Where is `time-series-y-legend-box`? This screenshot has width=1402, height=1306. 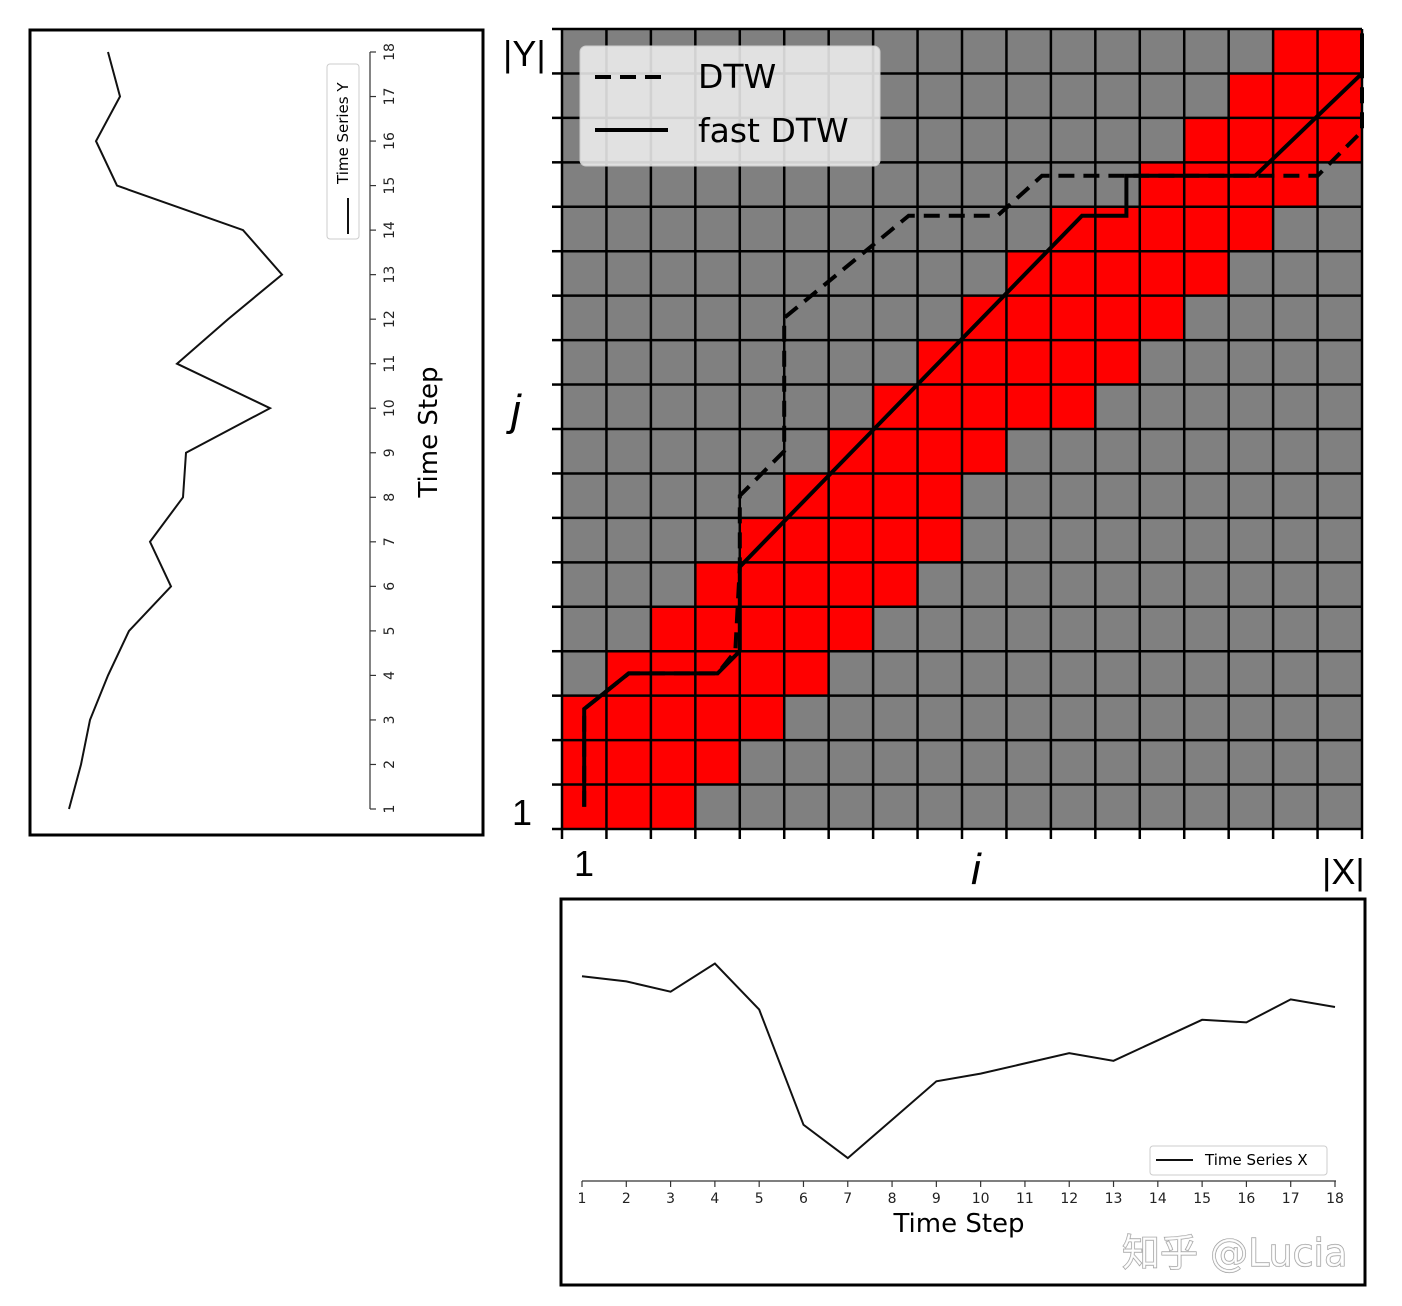 time-series-y-legend-box is located at coordinates (343, 151).